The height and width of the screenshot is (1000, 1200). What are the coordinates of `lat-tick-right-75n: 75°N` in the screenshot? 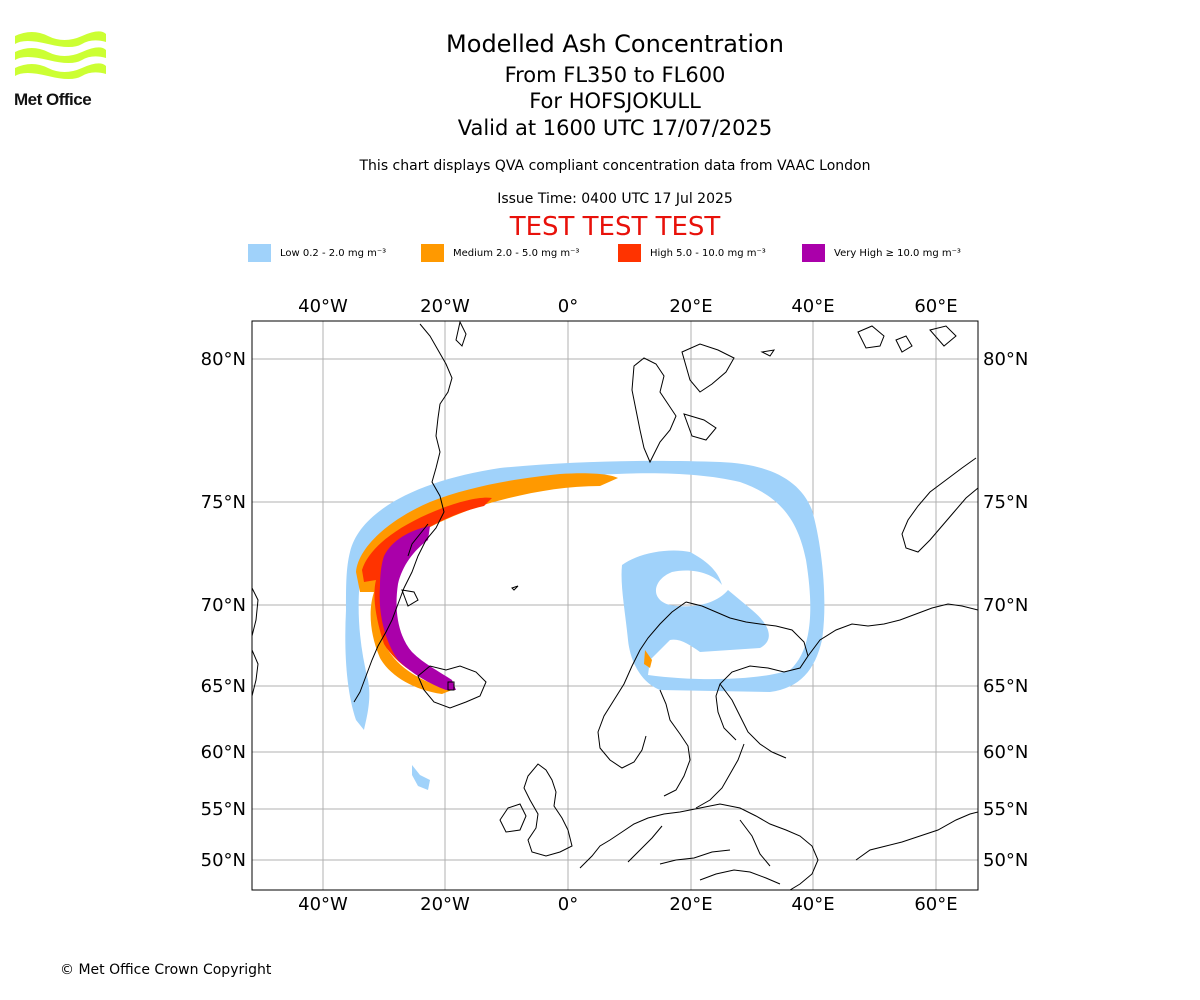 It's located at (1005, 502).